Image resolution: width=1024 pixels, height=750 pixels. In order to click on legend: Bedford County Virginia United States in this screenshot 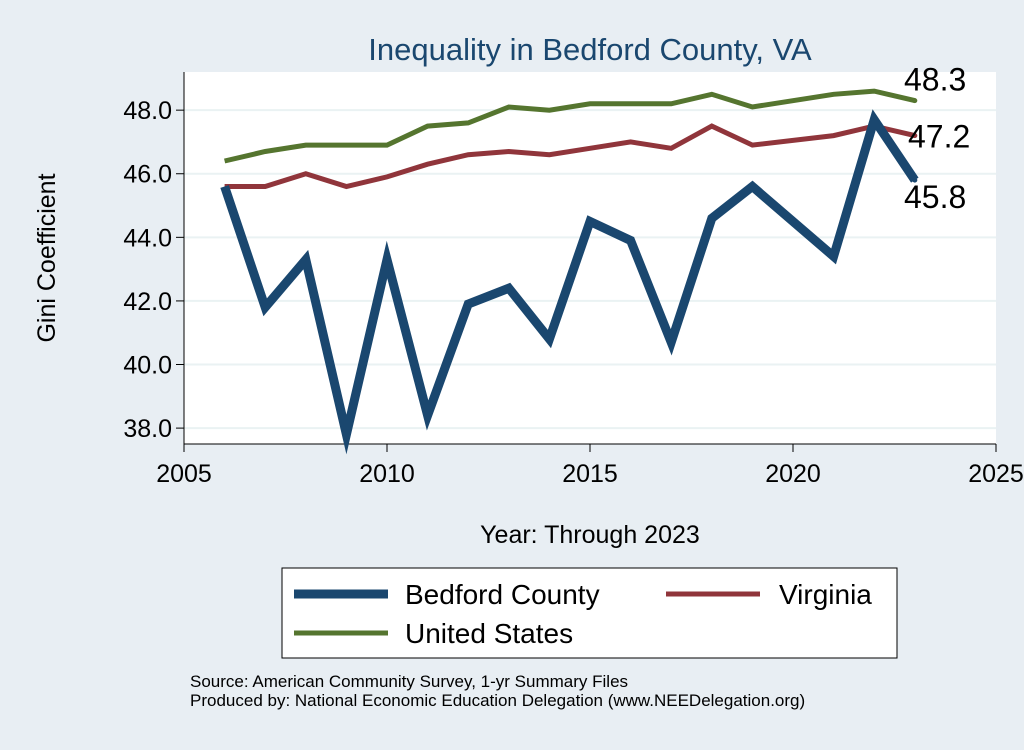, I will do `click(589, 613)`.